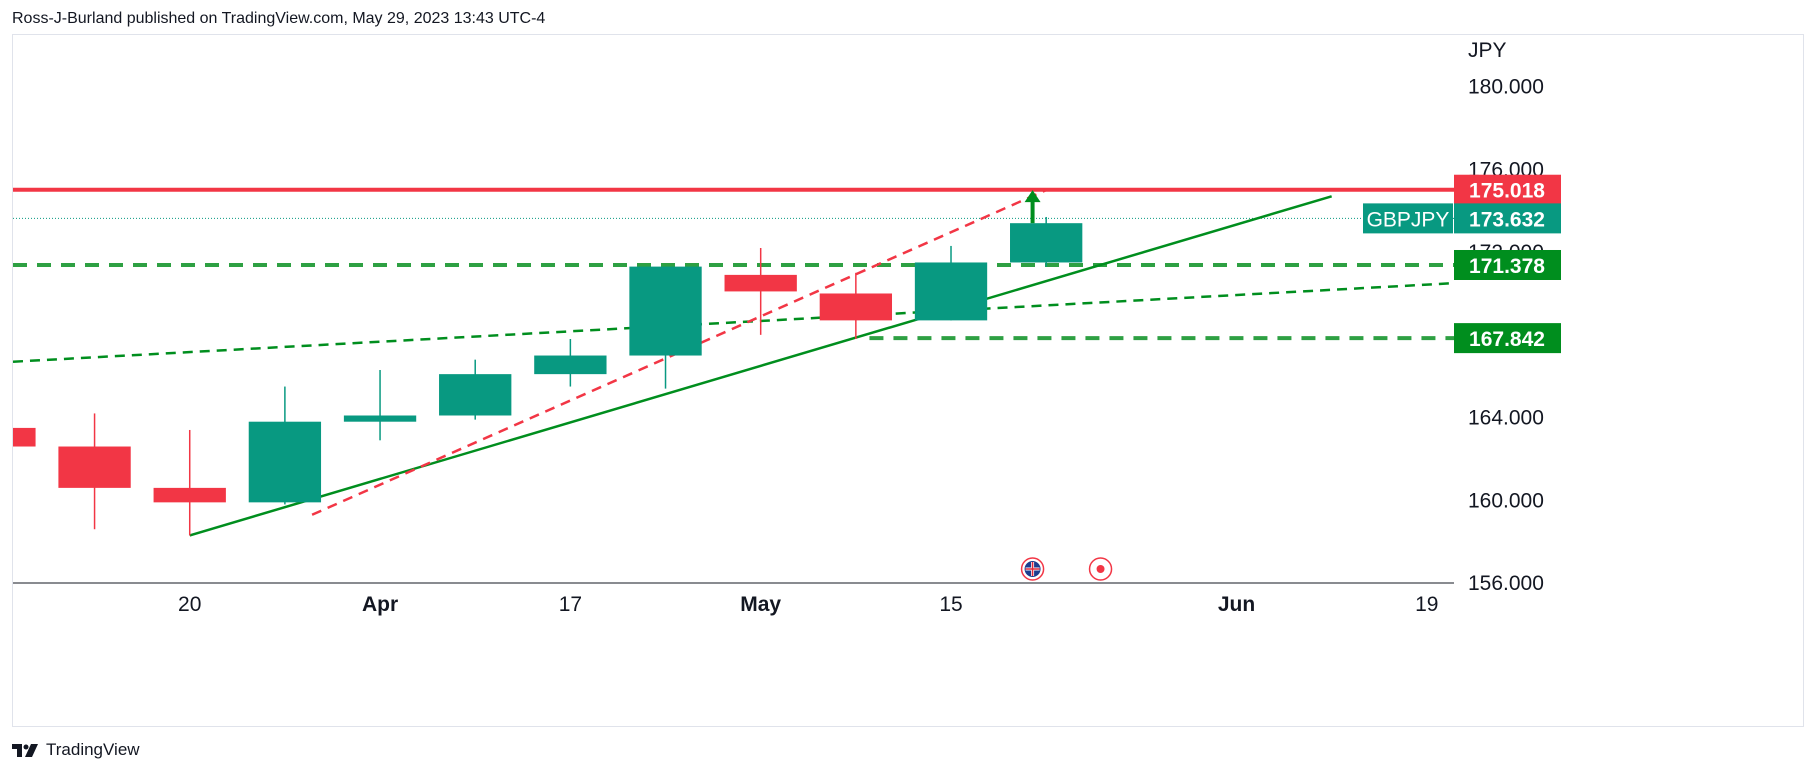 This screenshot has width=1814, height=772. What do you see at coordinates (1032, 569) in the screenshot?
I see `uk-flag-icon` at bounding box center [1032, 569].